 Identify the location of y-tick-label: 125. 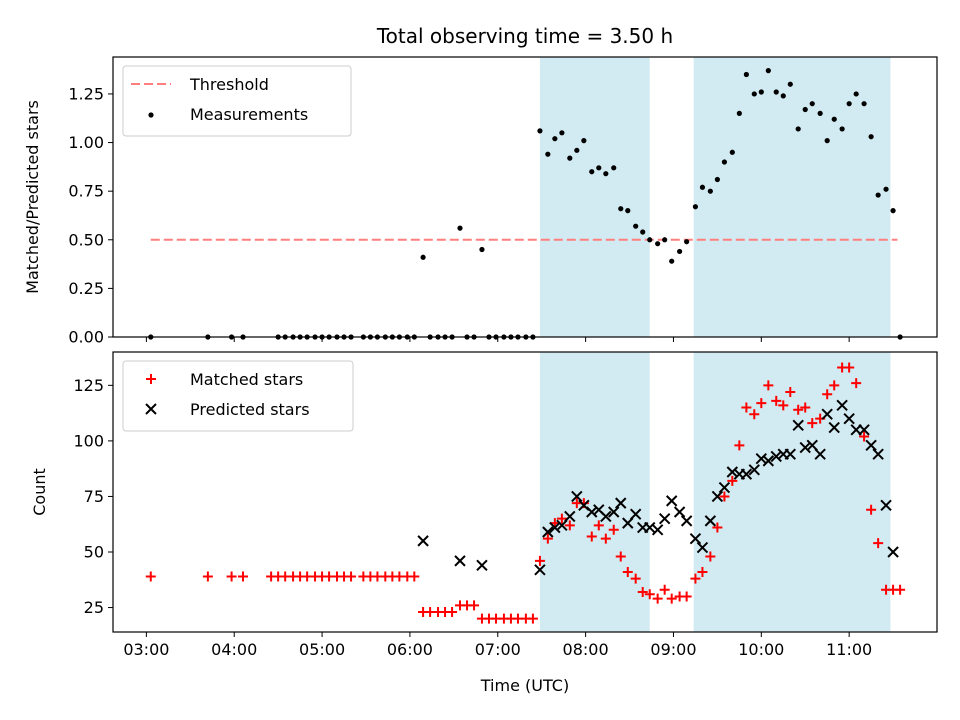
(88, 385).